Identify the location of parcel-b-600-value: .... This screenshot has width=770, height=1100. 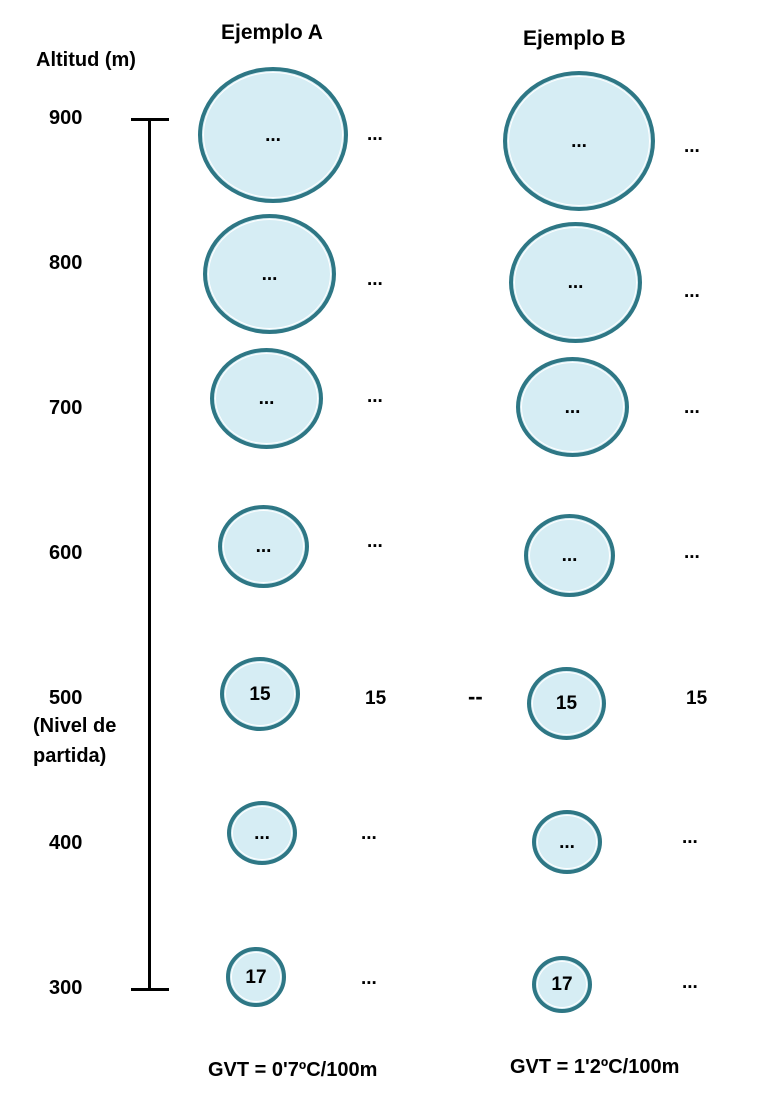
(569, 555).